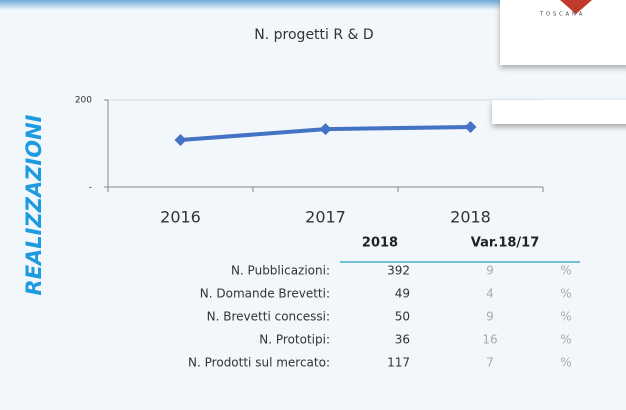 The image size is (626, 410). Describe the element at coordinates (380, 243) in the screenshot. I see `table-header: 2018` at that location.